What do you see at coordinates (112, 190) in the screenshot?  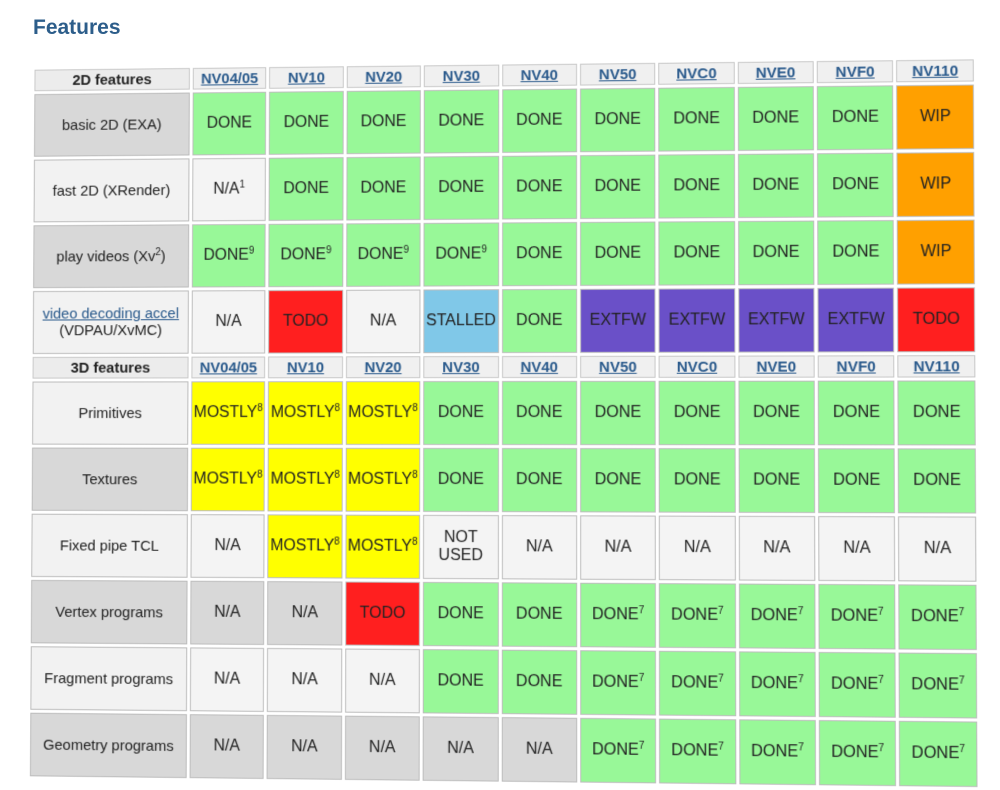 I see `feature-label: fast 2D (XRender)` at bounding box center [112, 190].